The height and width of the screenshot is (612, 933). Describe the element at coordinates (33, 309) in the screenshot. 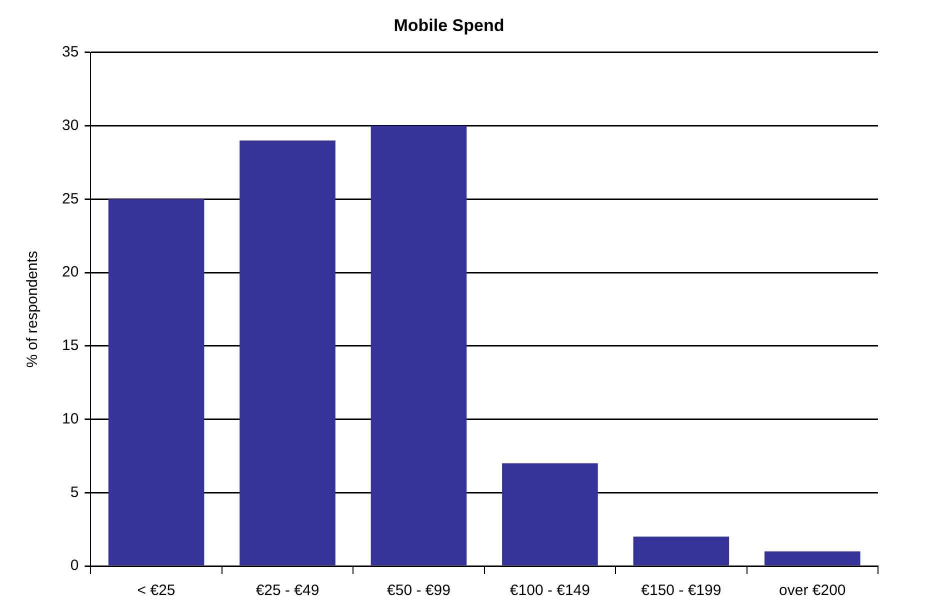

I see `y-axis-title: % of respondents` at that location.